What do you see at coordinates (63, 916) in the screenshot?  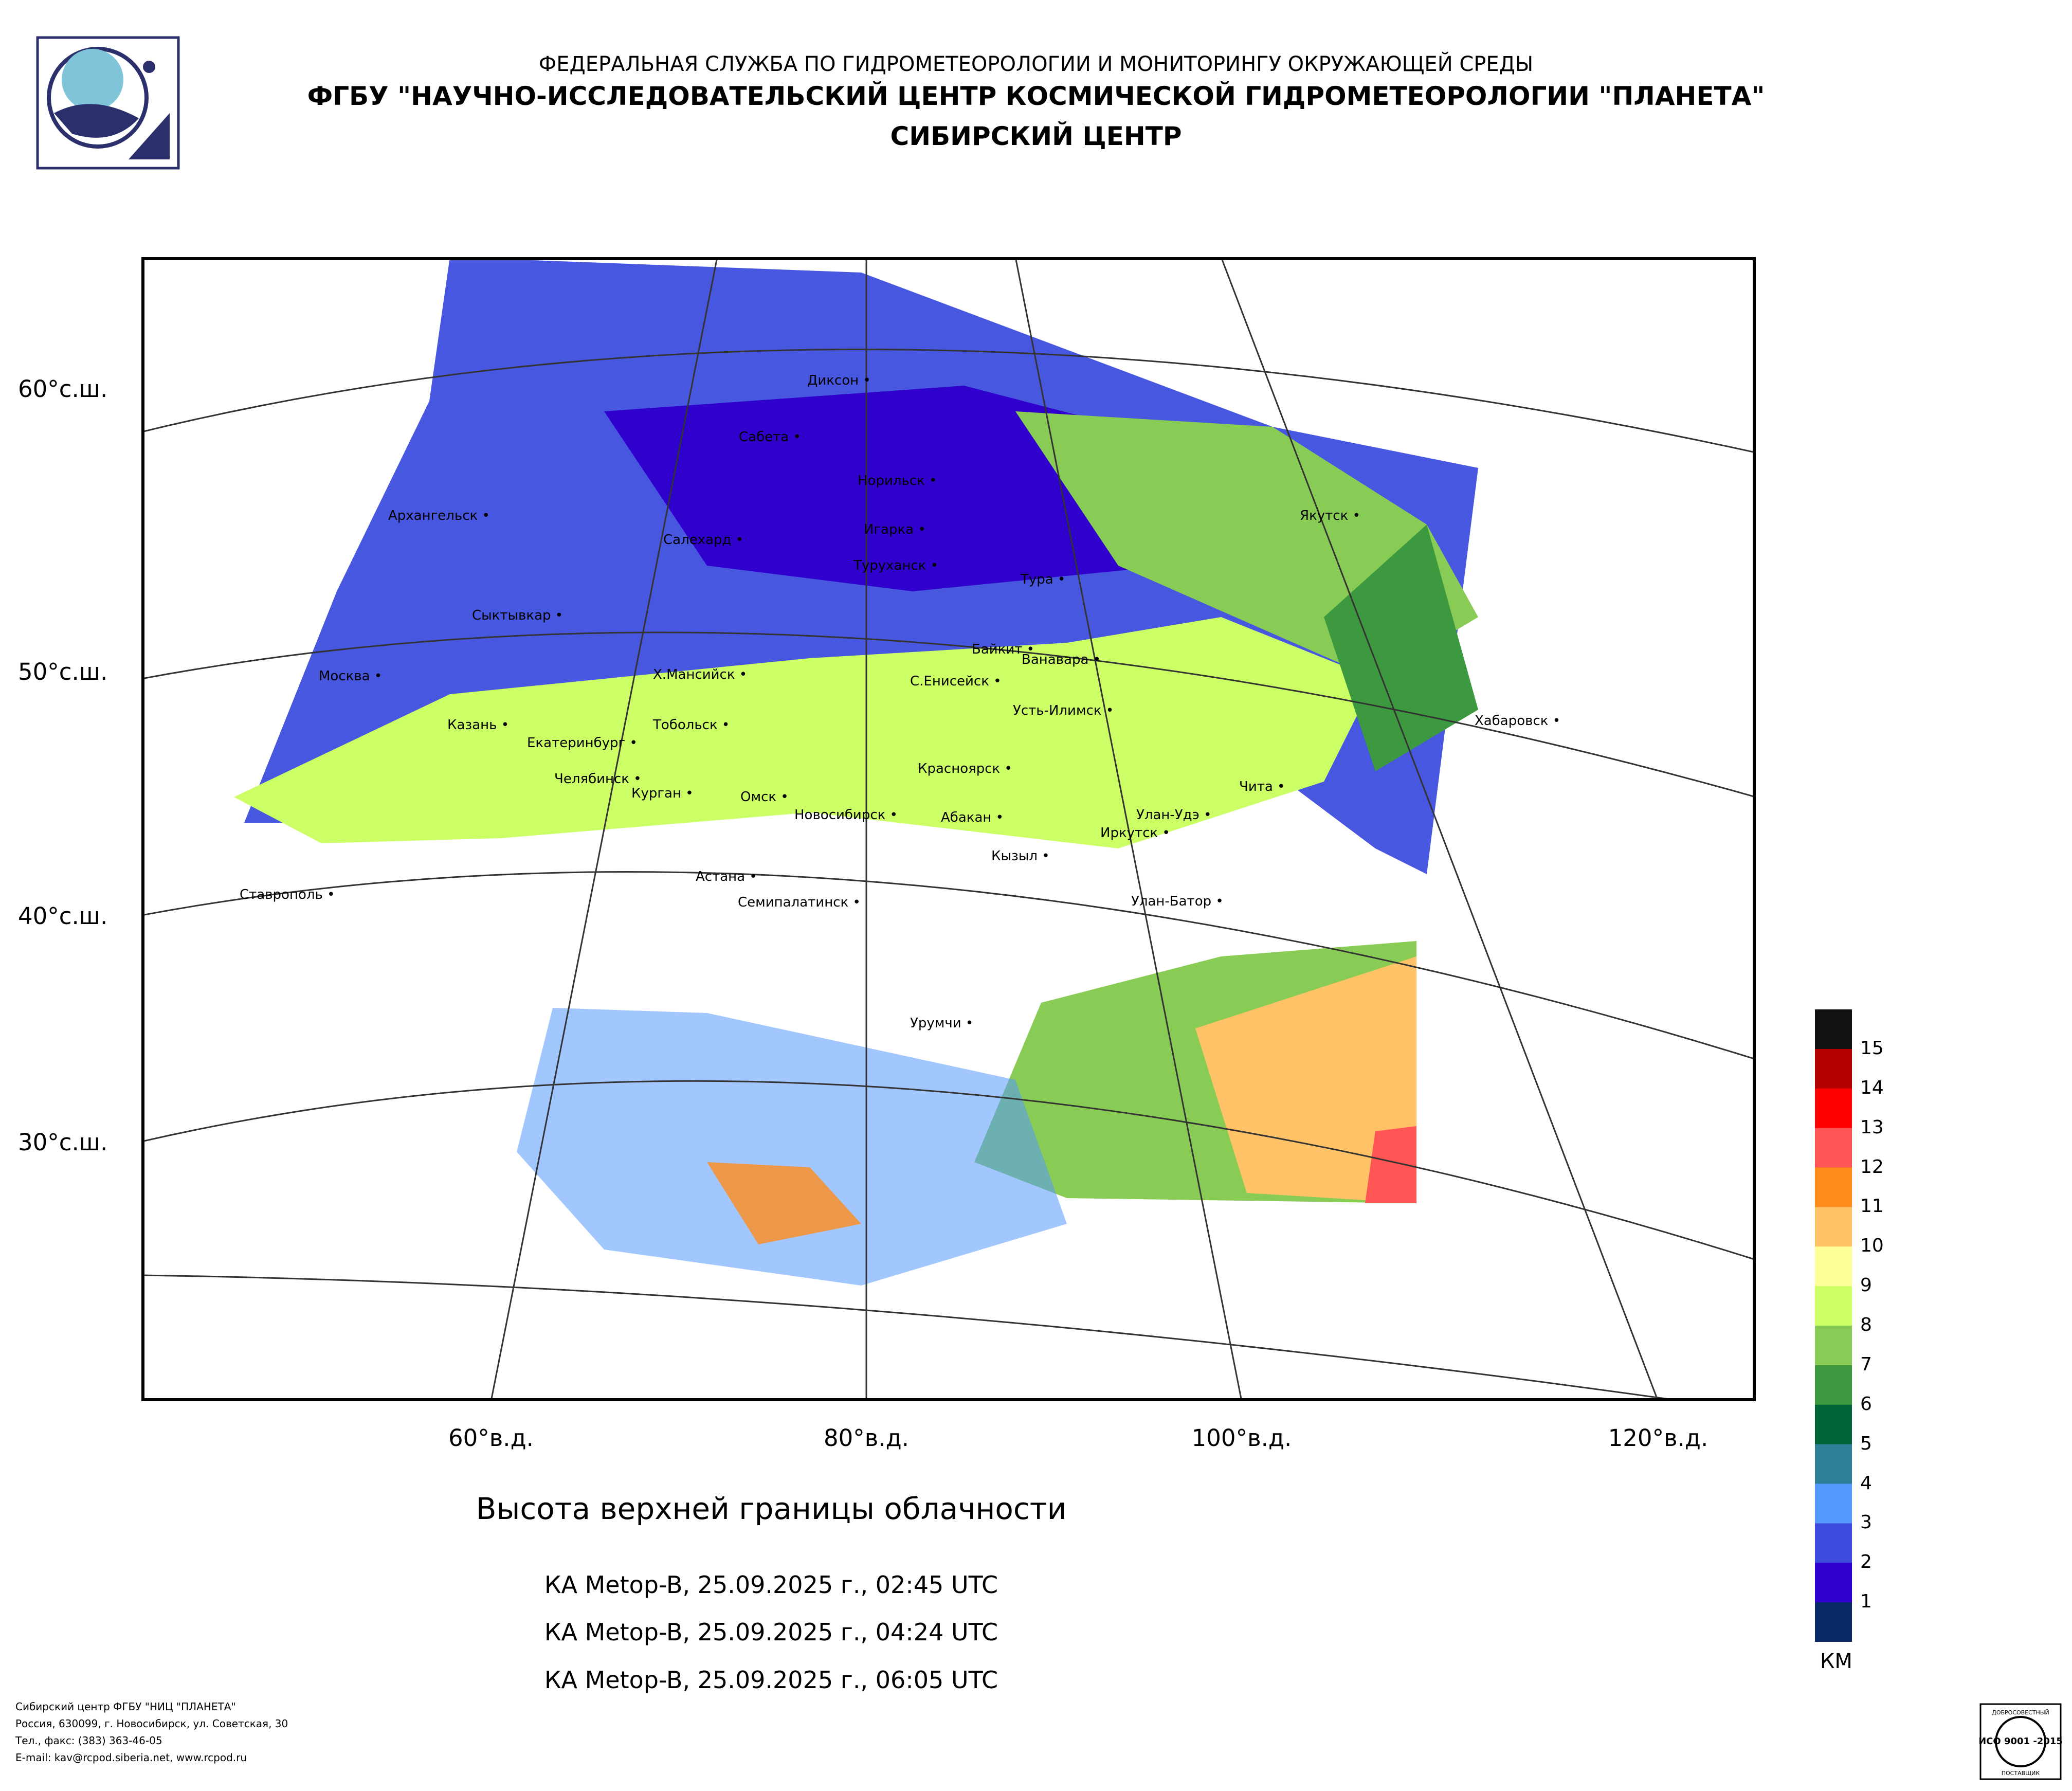 I see `lat-label-40: 40°с.ш.` at bounding box center [63, 916].